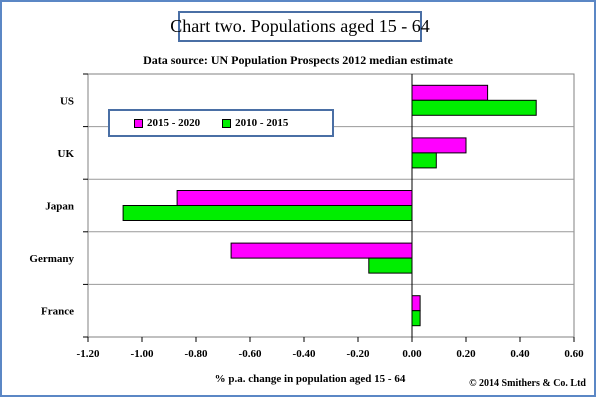 The image size is (600, 400). I want to click on x-tick-label: -0.60, so click(250, 354).